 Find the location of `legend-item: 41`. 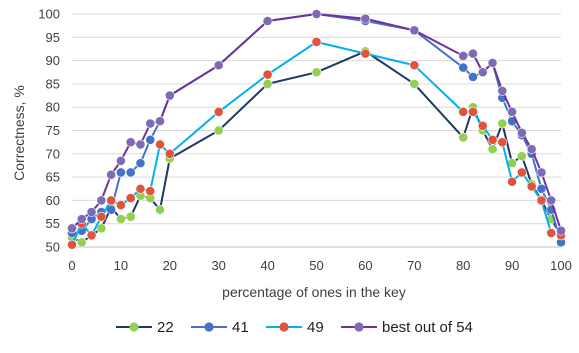

legend-item: 41 is located at coordinates (220, 327).